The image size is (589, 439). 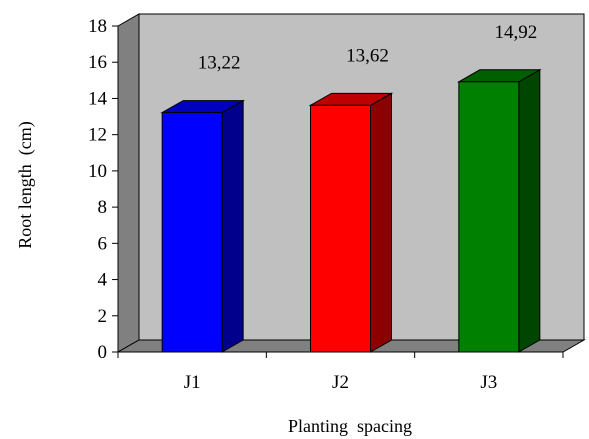 I want to click on y-tick-label: 12, so click(x=97, y=135).